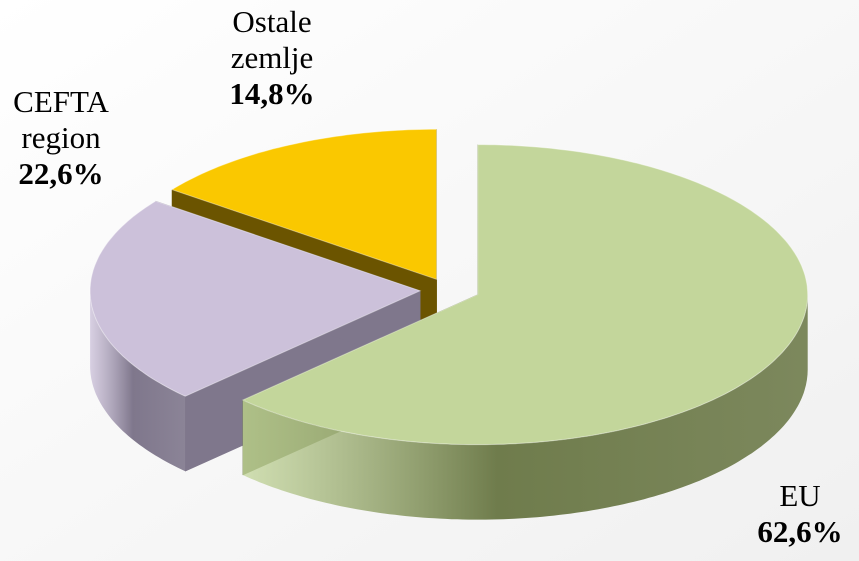 This screenshot has width=859, height=561. I want to click on category-label: CEFTA region, so click(61, 119).